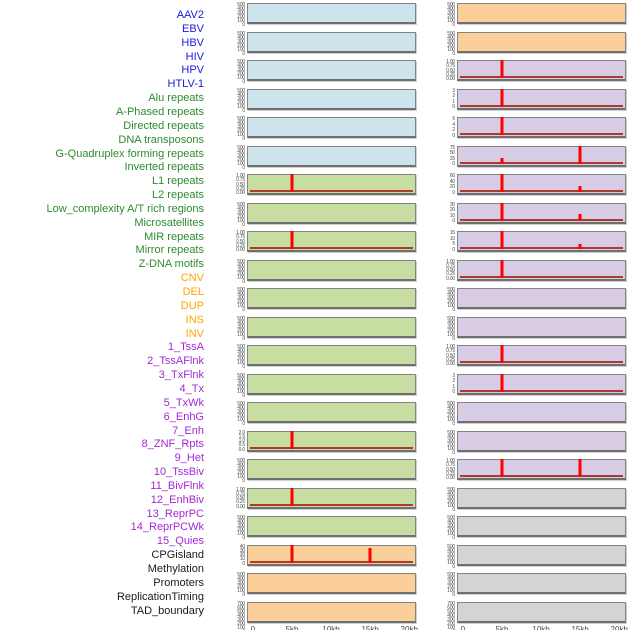 The height and width of the screenshot is (630, 630). What do you see at coordinates (242, 449) in the screenshot?
I see `y-tick-value: 0.0` at bounding box center [242, 449].